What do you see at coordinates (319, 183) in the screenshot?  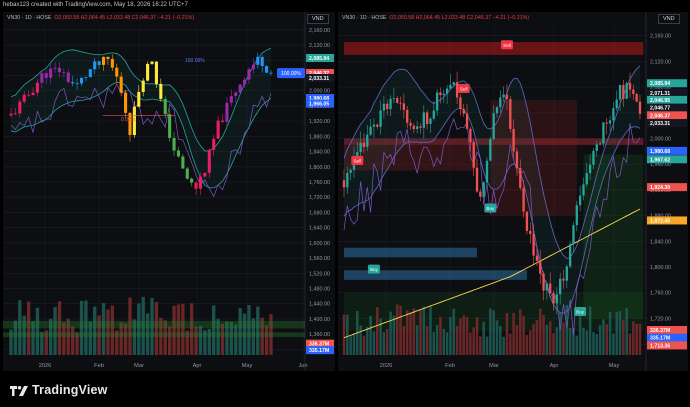 I see `y-tick-label: 1,760.00` at bounding box center [319, 183].